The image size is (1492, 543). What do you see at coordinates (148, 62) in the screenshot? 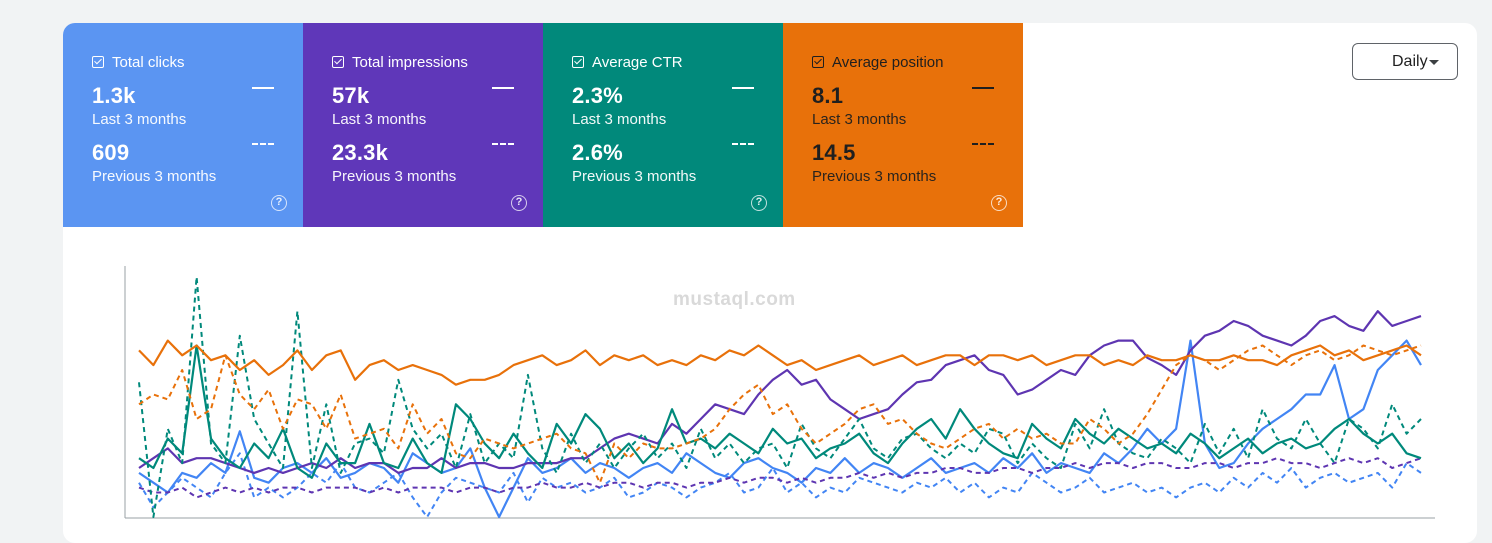
I see `tile-title: Total clicks` at bounding box center [148, 62].